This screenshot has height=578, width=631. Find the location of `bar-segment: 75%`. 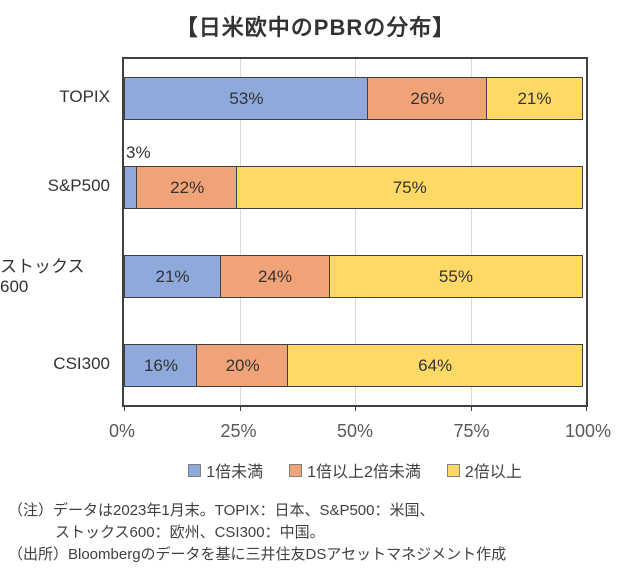

bar-segment: 75% is located at coordinates (409, 187).